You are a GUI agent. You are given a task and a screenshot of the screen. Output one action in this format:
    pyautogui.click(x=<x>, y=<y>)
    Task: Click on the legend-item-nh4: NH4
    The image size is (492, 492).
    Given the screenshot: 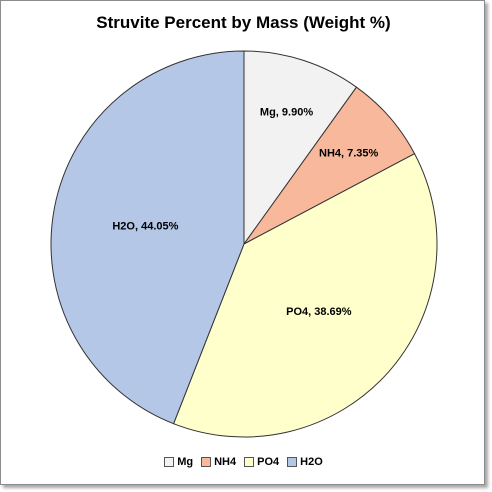 What is the action you would take?
    pyautogui.click(x=218, y=462)
    